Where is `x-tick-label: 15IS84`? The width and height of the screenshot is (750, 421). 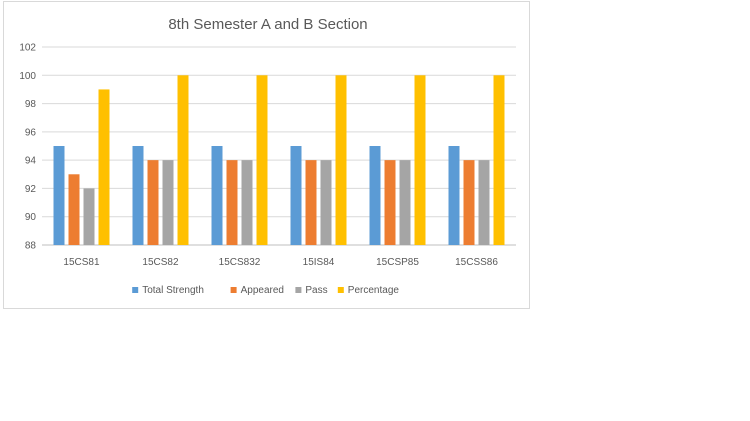 x-tick-label: 15IS84 is located at coordinates (319, 262).